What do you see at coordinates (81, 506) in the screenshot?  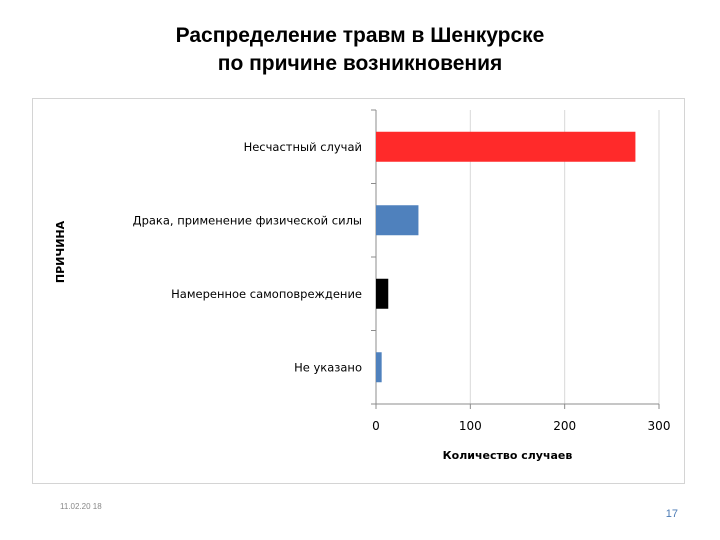 I see `footer-date: 11.02.20 18` at bounding box center [81, 506].